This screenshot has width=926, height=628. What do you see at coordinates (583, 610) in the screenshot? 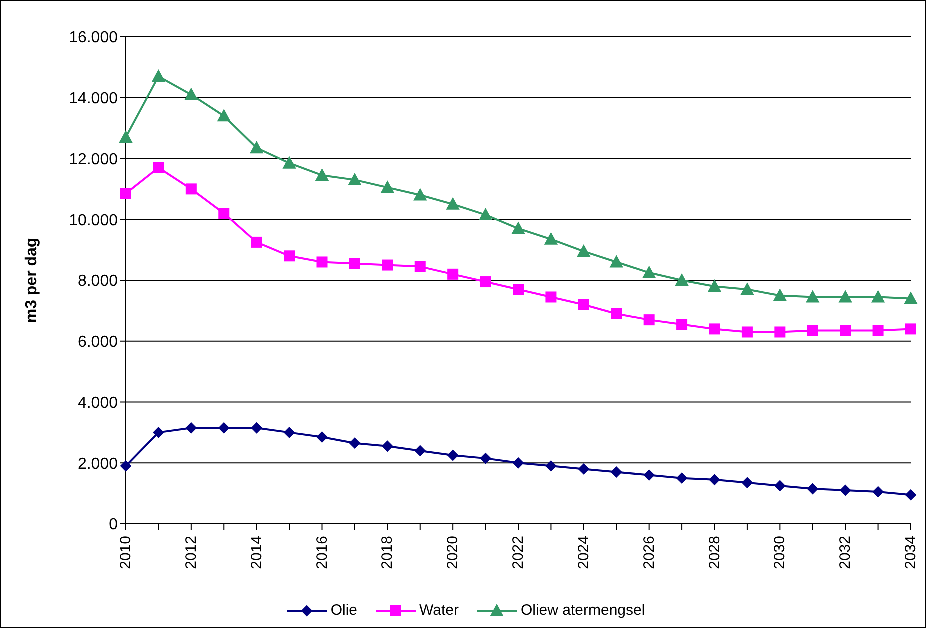
I see `legend-label: Oliew atermengsel` at bounding box center [583, 610].